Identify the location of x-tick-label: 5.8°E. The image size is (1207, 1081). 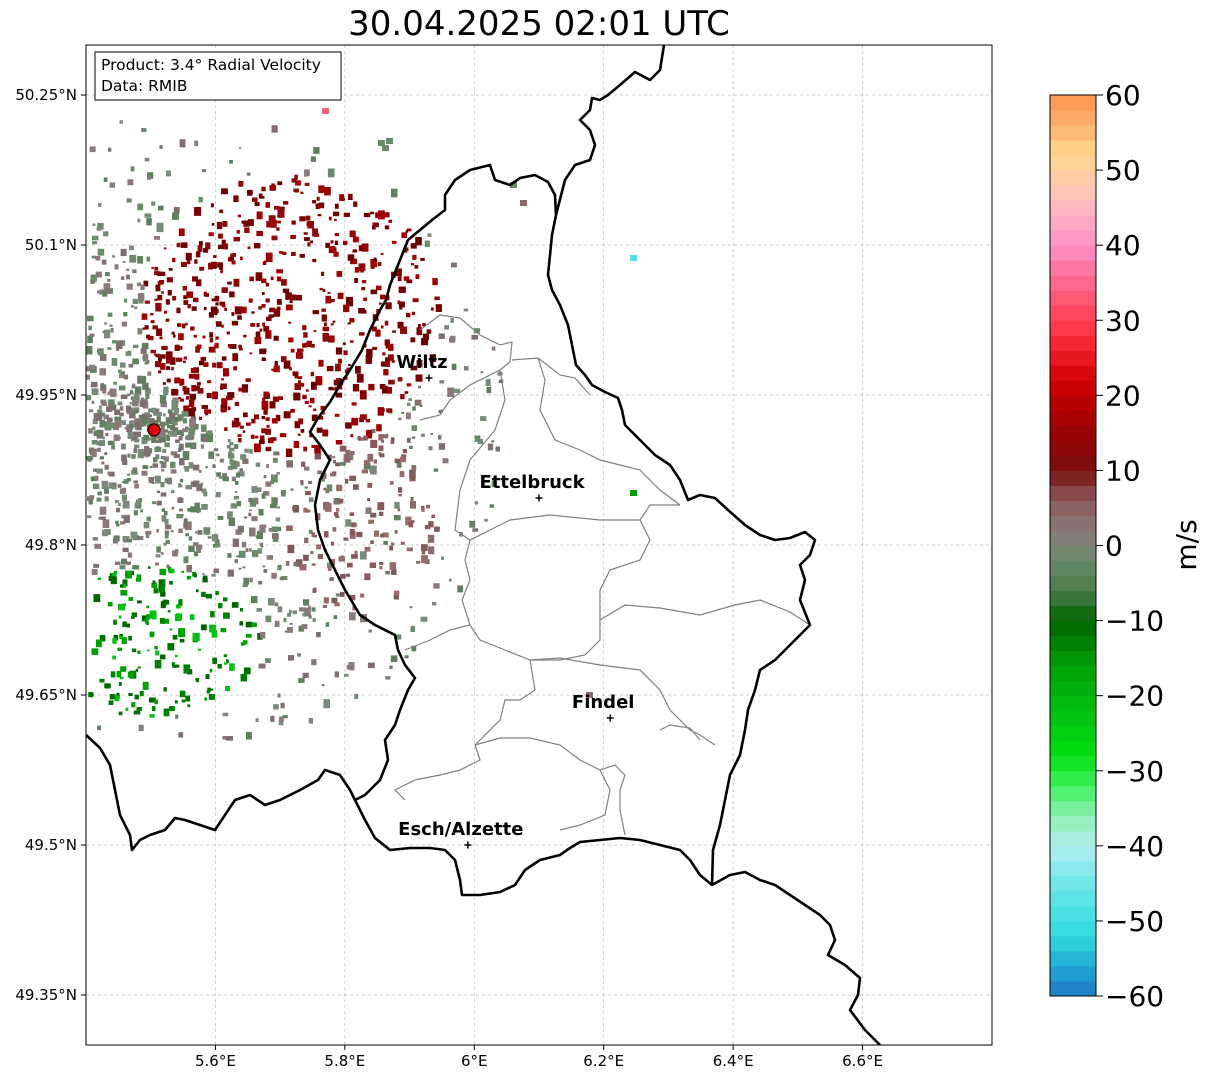
(344, 1061).